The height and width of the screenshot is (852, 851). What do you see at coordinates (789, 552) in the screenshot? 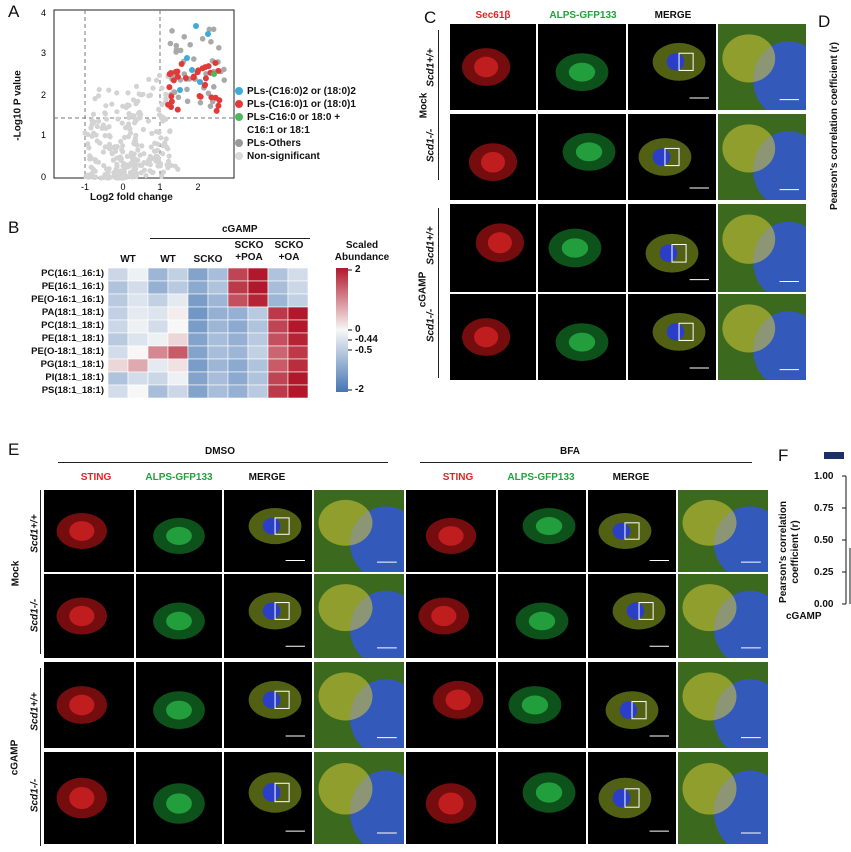
I see `panel-f-ylabel: Pearson's correlation coefficient (r)` at bounding box center [789, 552].